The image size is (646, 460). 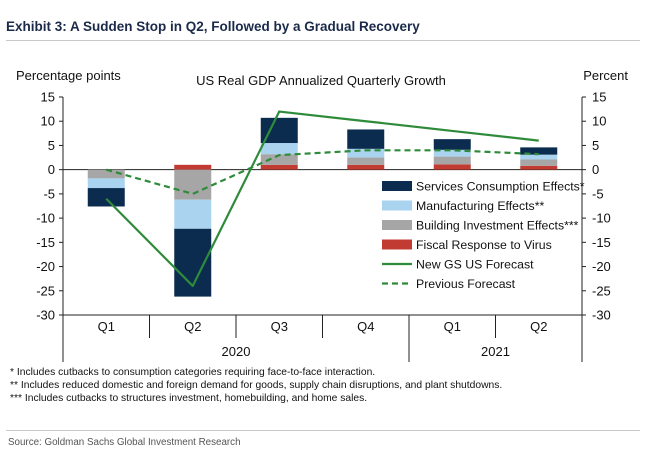 I want to click on y-tick-label-right: -25, so click(x=601, y=290).